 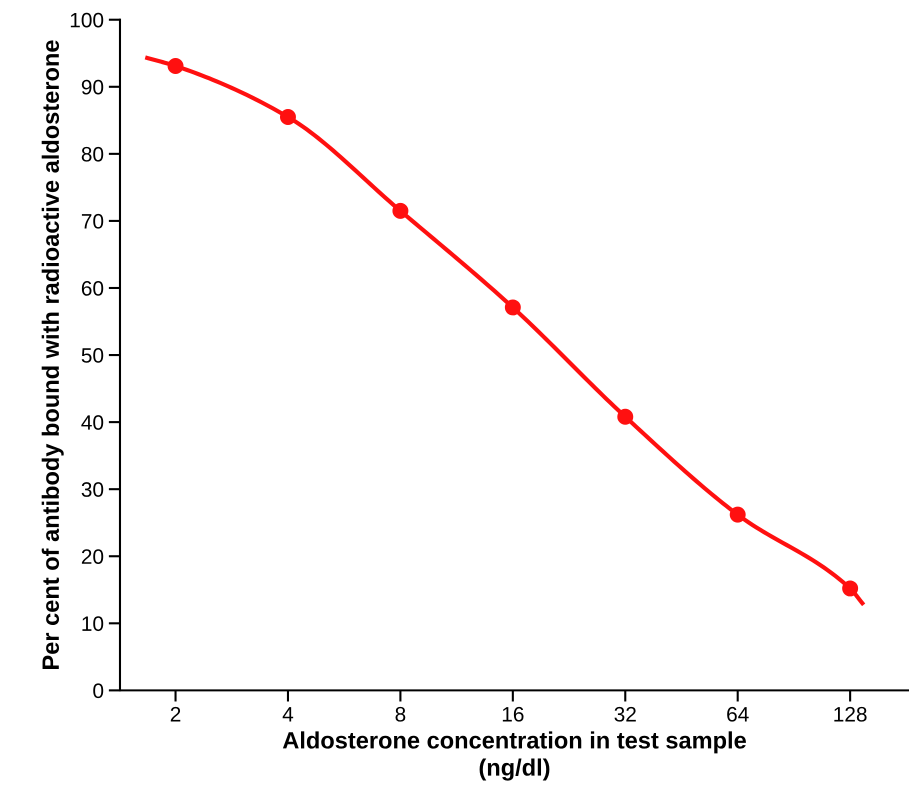 What do you see at coordinates (93, 556) in the screenshot?
I see `y-tick-label: 20` at bounding box center [93, 556].